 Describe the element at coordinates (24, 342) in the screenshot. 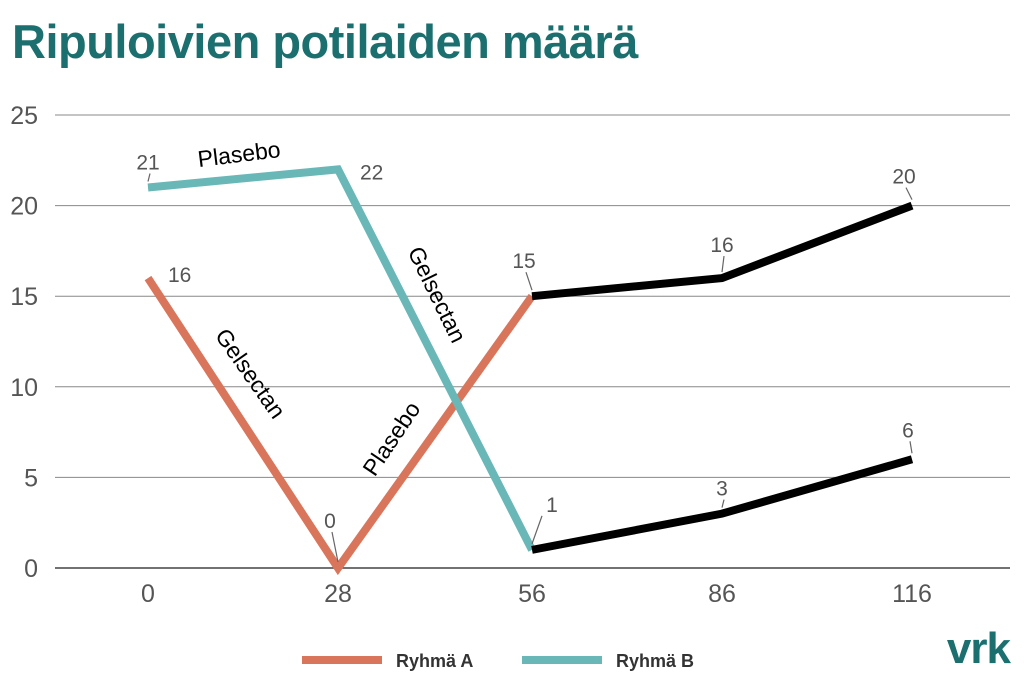

I see `y-axis-ticks: 0 5 10 15 20 25` at that location.